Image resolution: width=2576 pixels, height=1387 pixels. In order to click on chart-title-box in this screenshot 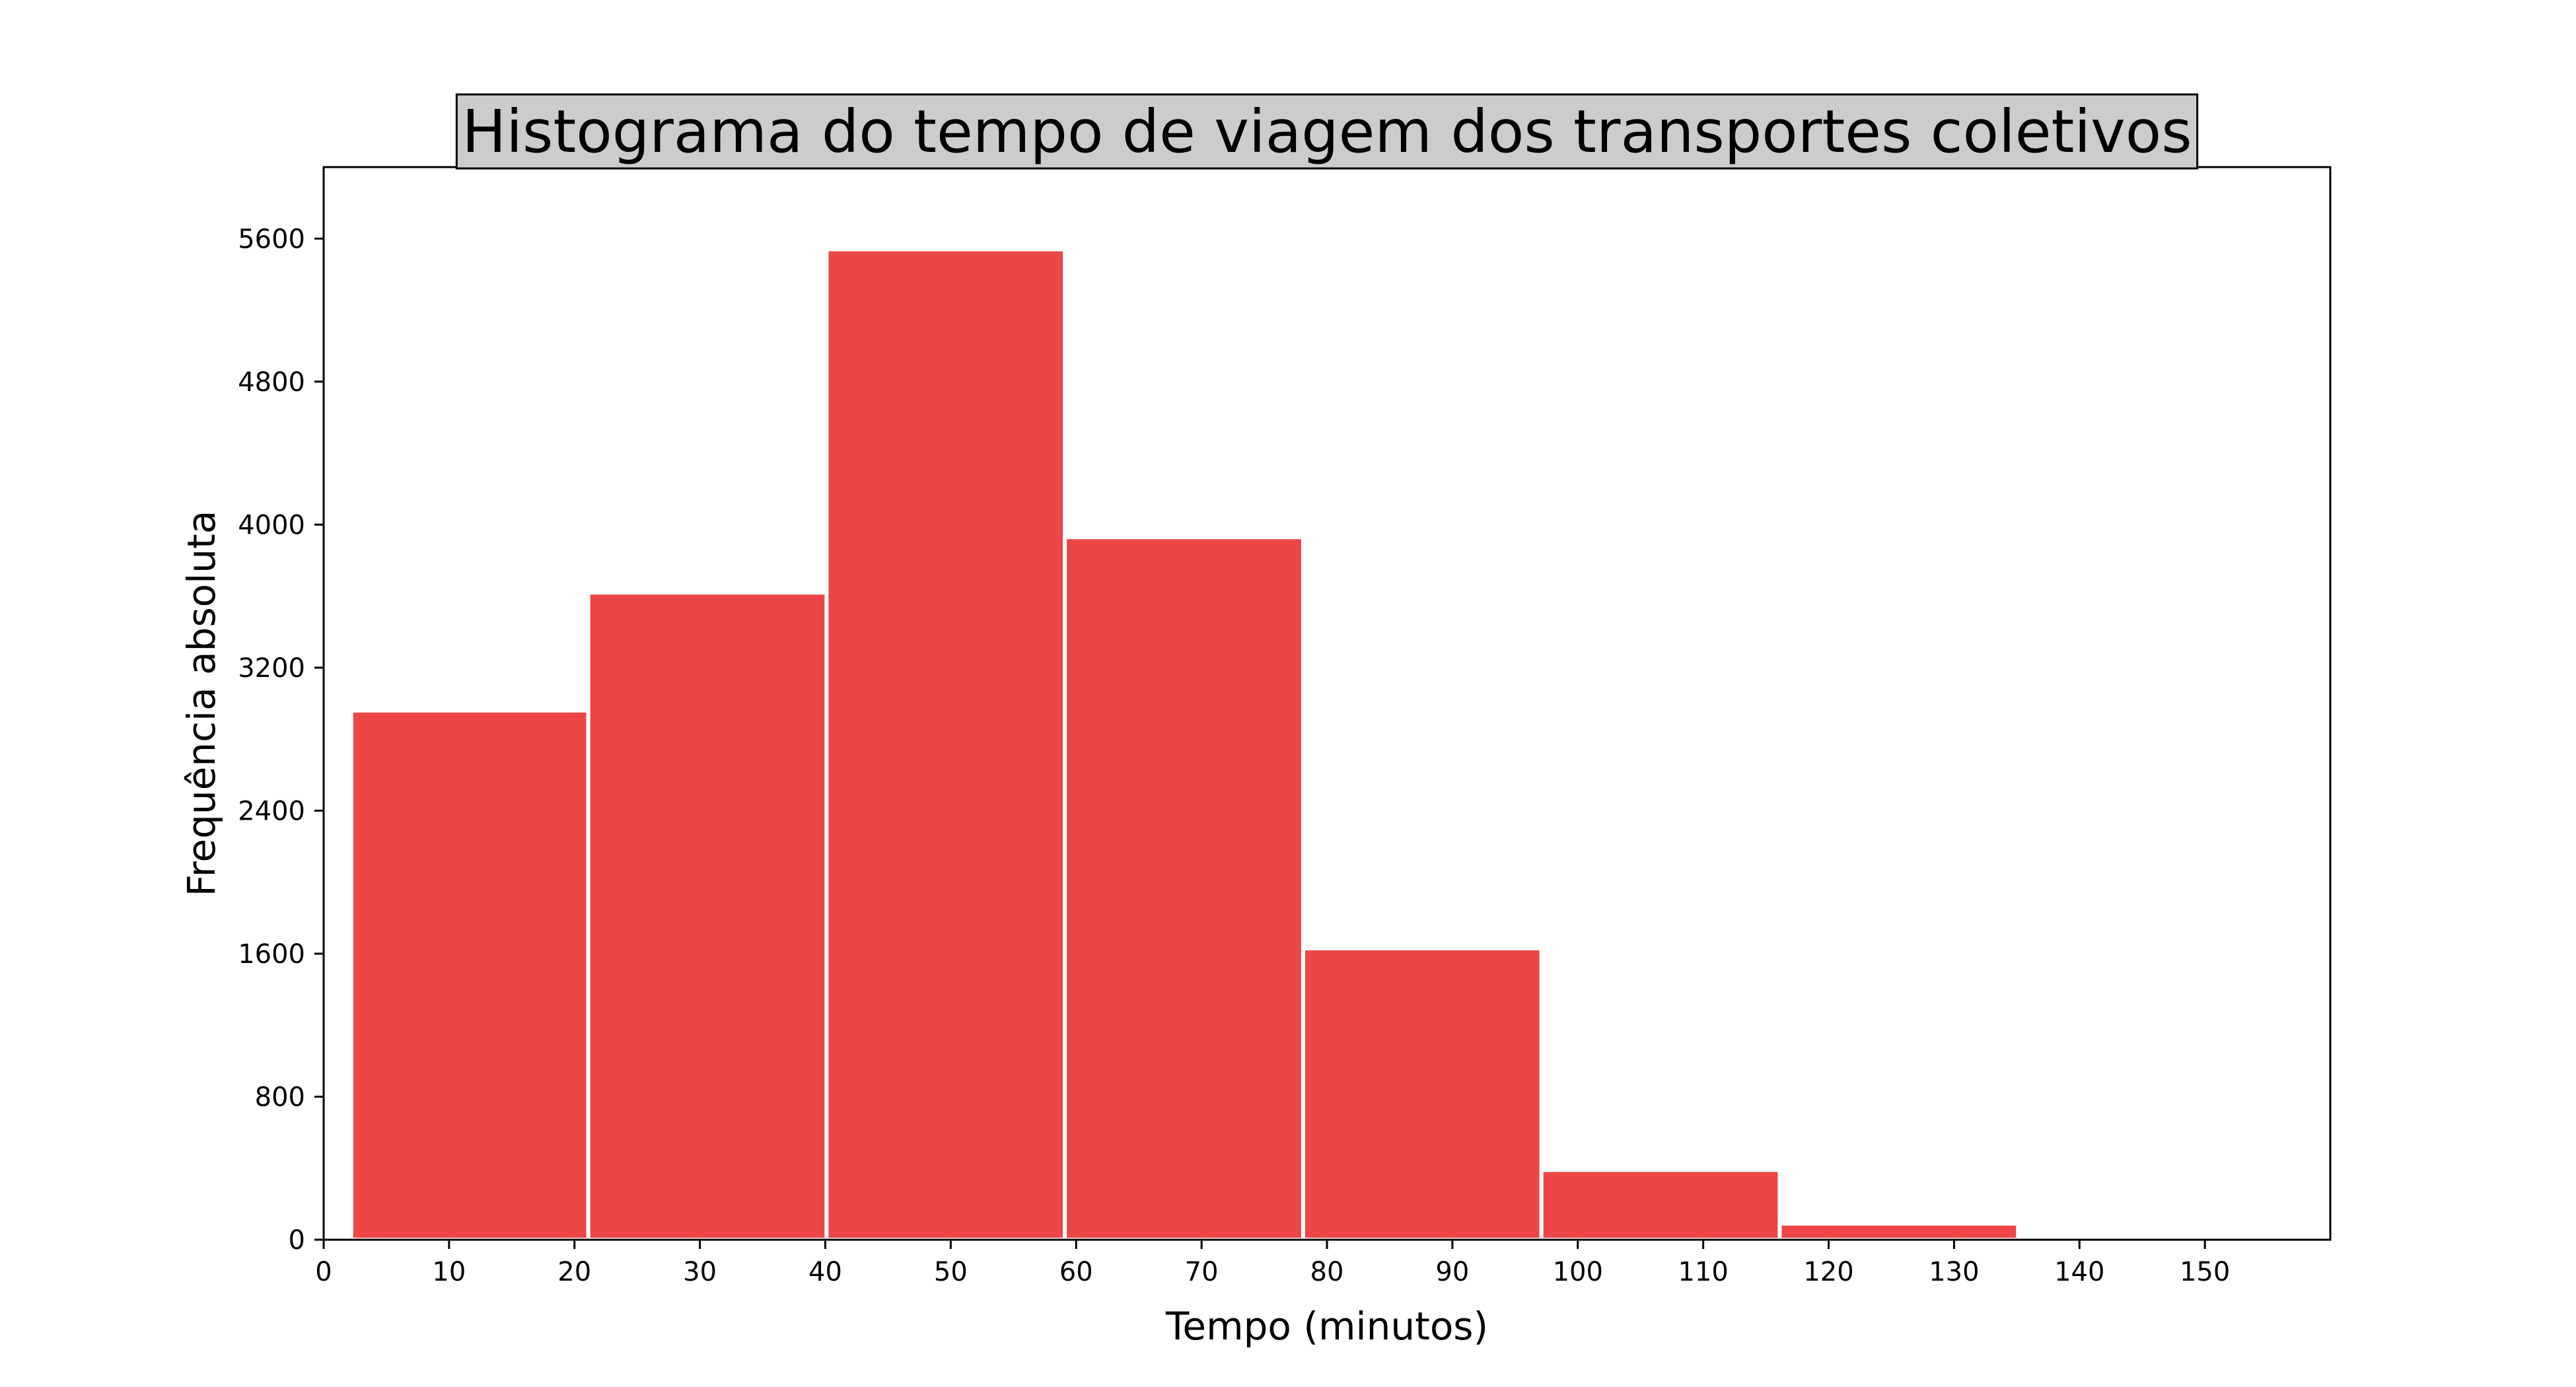, I will do `click(1327, 131)`.